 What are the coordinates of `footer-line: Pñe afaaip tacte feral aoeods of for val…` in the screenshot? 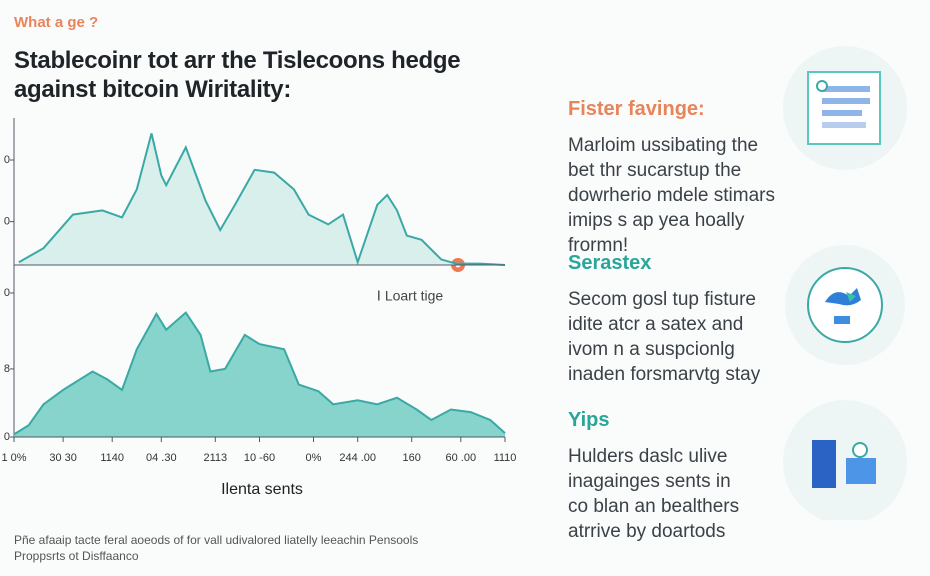 It's located at (216, 540).